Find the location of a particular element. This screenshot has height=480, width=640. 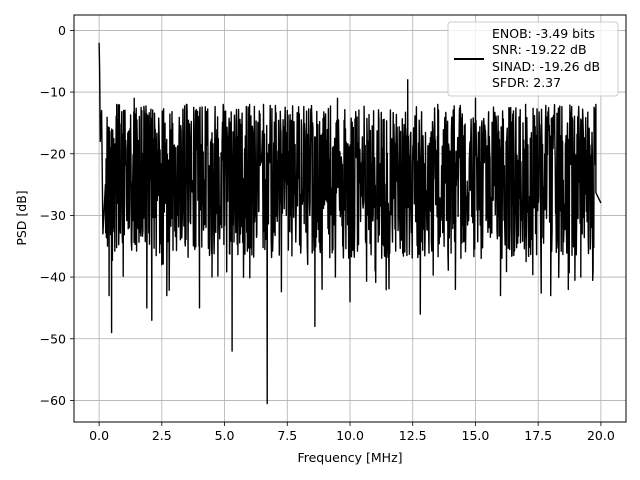

x-tick-label: 2.5 is located at coordinates (162, 435).